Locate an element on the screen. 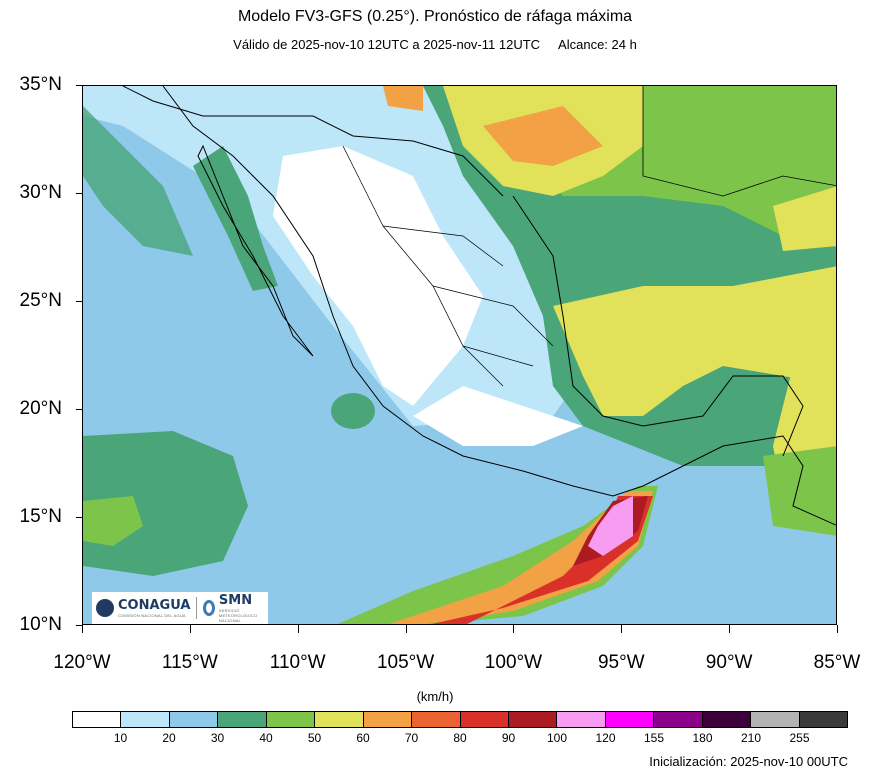 This screenshot has height=773, width=870. pacific-coast-green is located at coordinates (138, 181).